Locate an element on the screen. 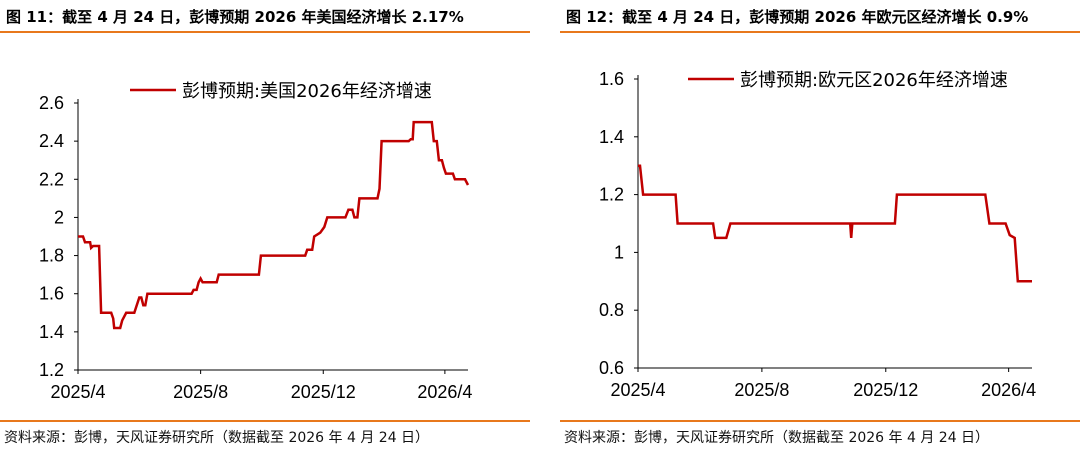  y-tick-label: 1.8 is located at coordinates (51, 256).